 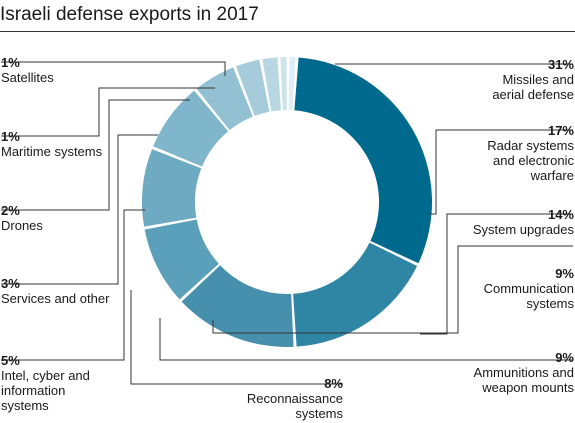 I want to click on category-label-intel-cyber-and-information-systems: information, so click(x=33, y=390).